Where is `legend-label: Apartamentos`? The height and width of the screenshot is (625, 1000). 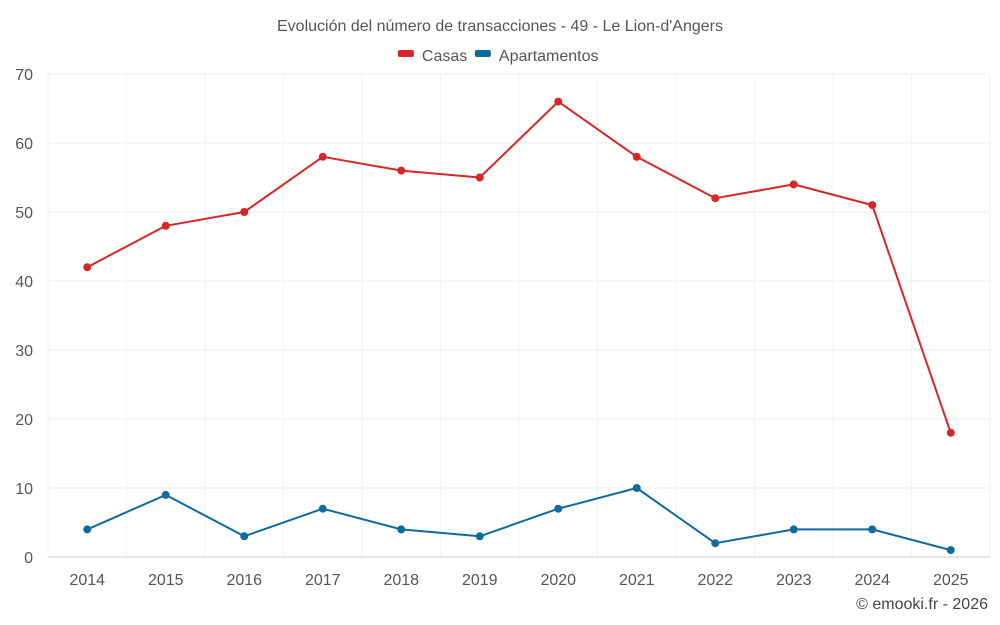
legend-label: Apartamentos is located at coordinates (549, 56).